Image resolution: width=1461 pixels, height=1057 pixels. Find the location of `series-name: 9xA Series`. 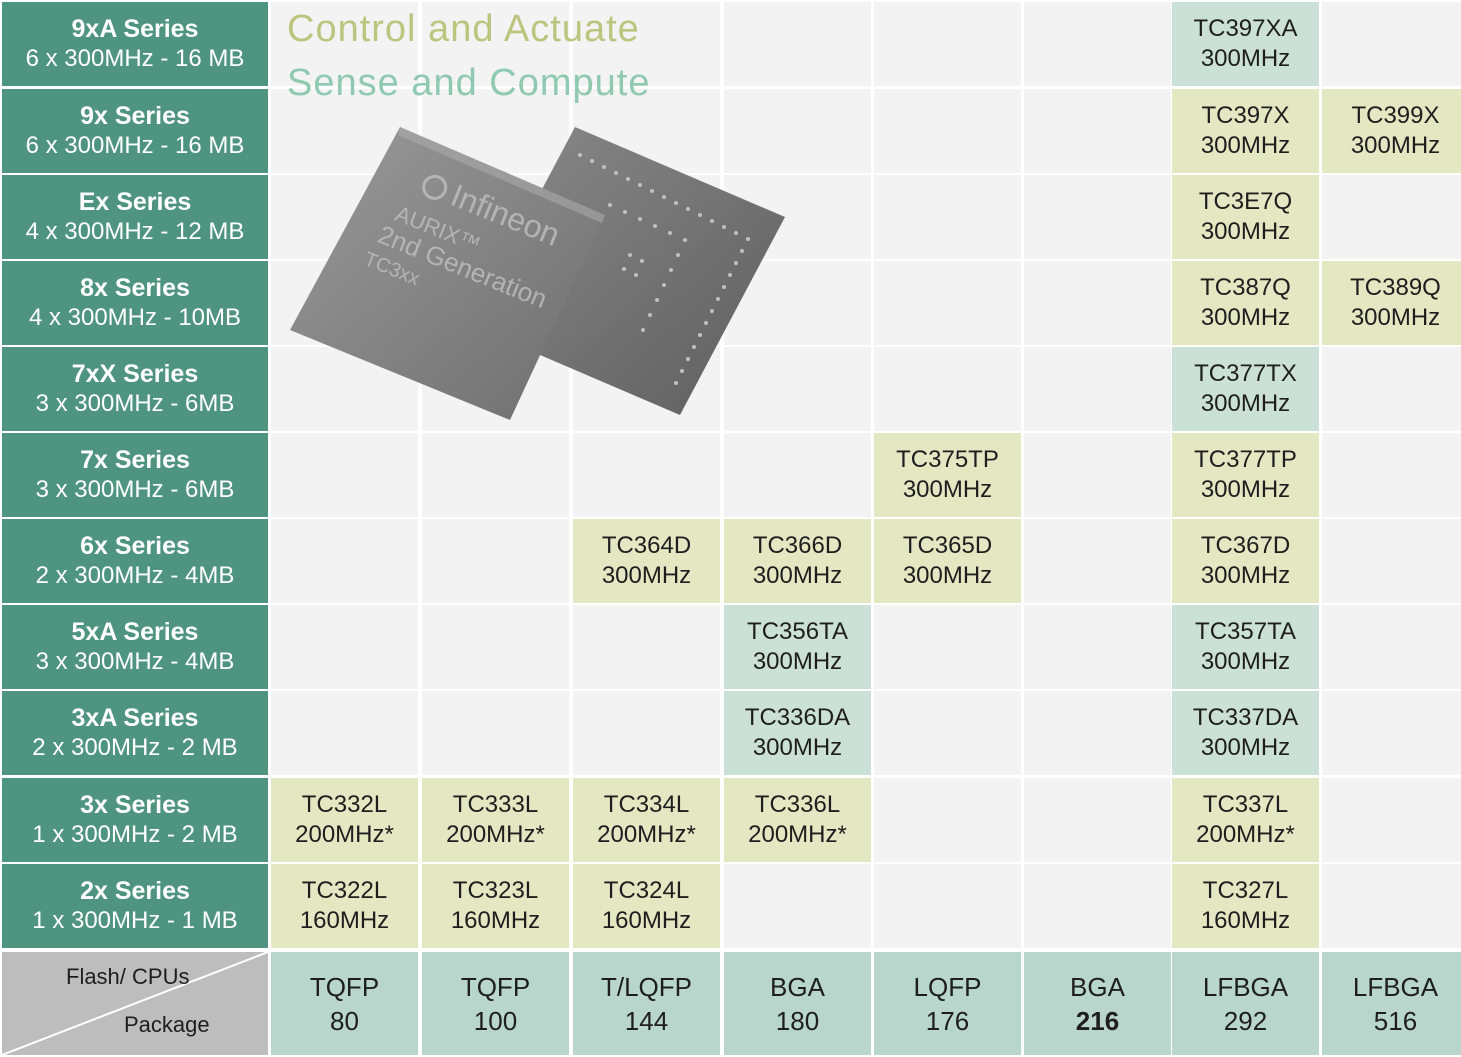

series-name: 9xA Series is located at coordinates (135, 29).